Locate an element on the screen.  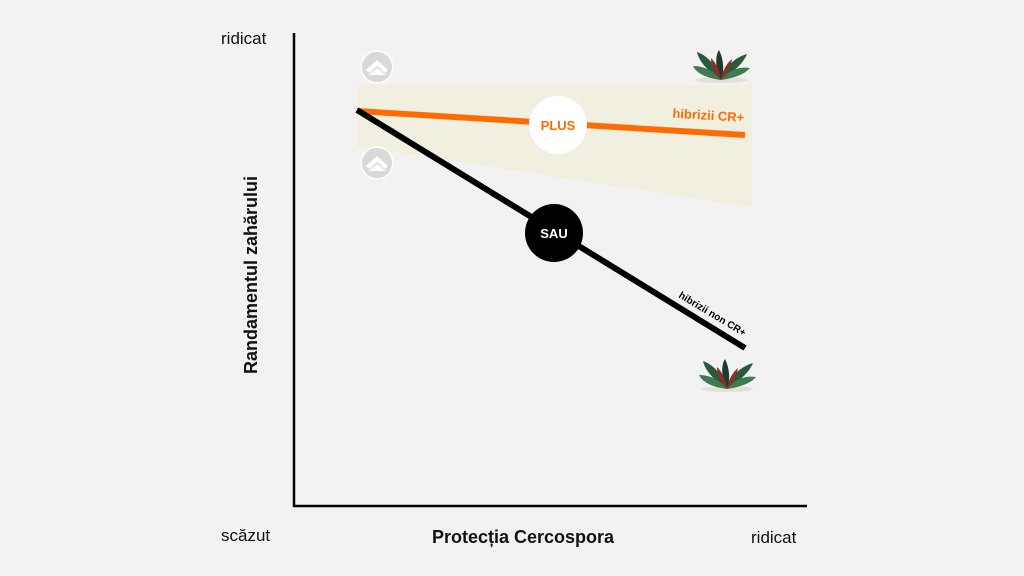
plus-badge-text: PLUS is located at coordinates (558, 125).